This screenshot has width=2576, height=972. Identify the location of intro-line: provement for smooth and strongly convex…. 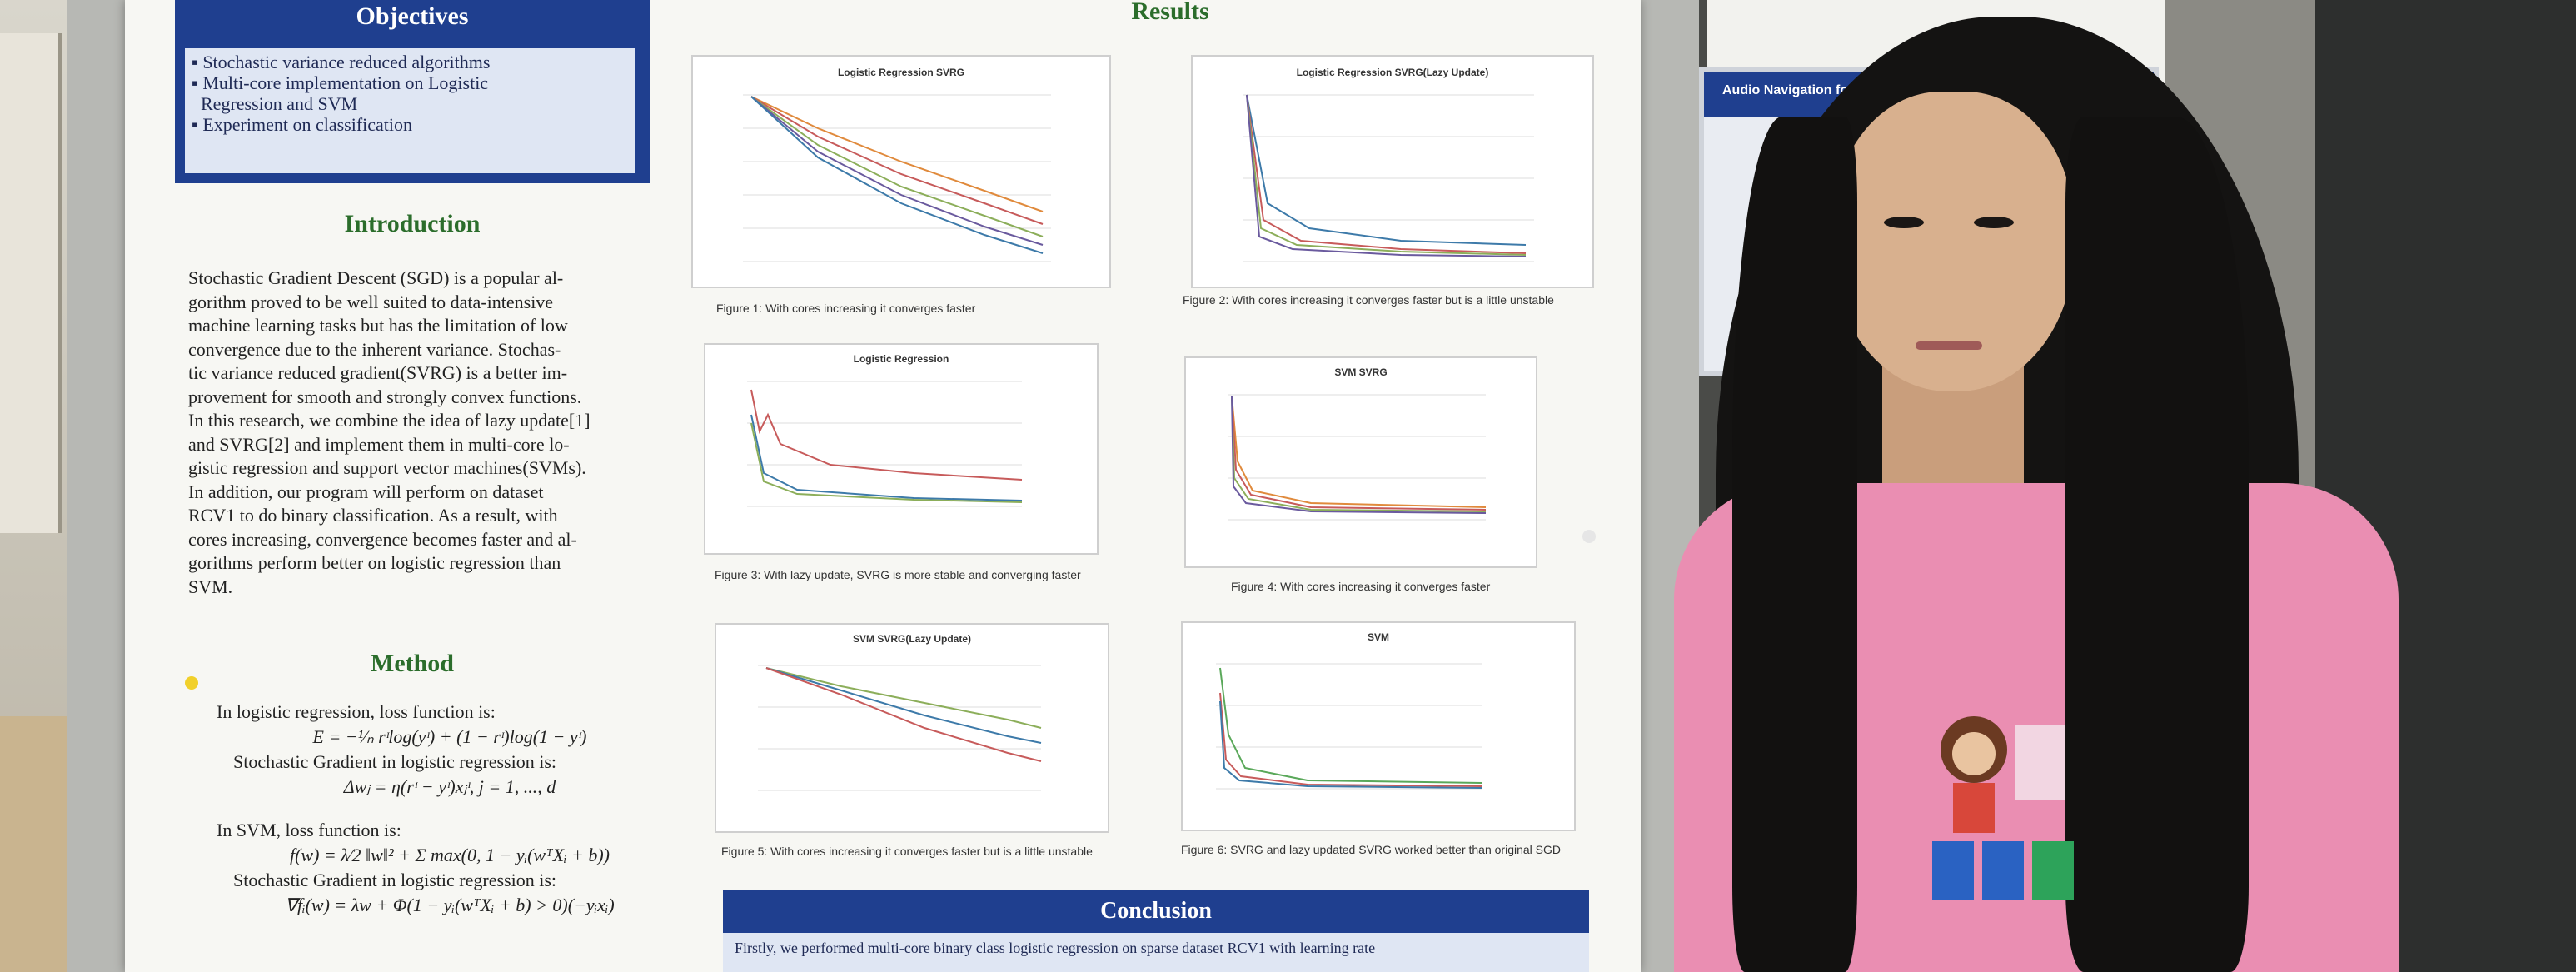
(385, 396).